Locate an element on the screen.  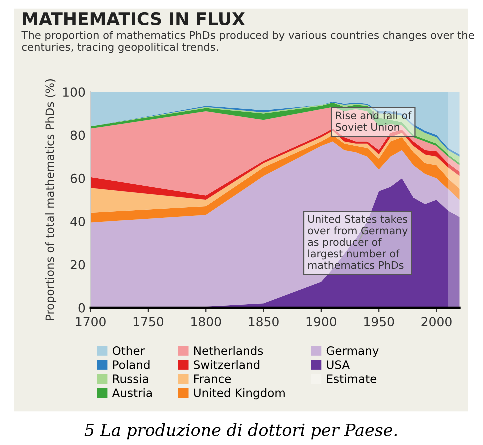
legend-label: Switzerland is located at coordinates (227, 365).